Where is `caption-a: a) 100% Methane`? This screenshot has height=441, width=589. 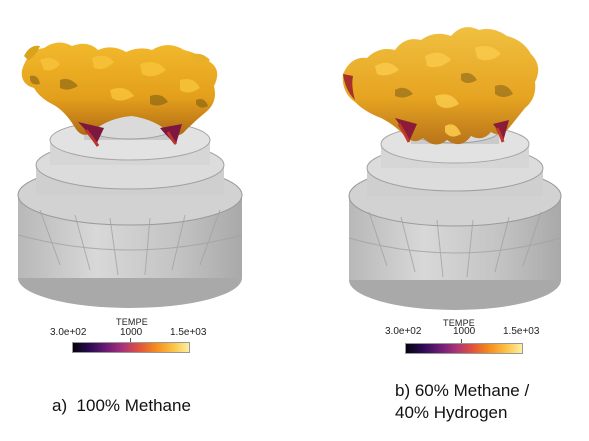 caption-a: a) 100% Methane is located at coordinates (121, 405).